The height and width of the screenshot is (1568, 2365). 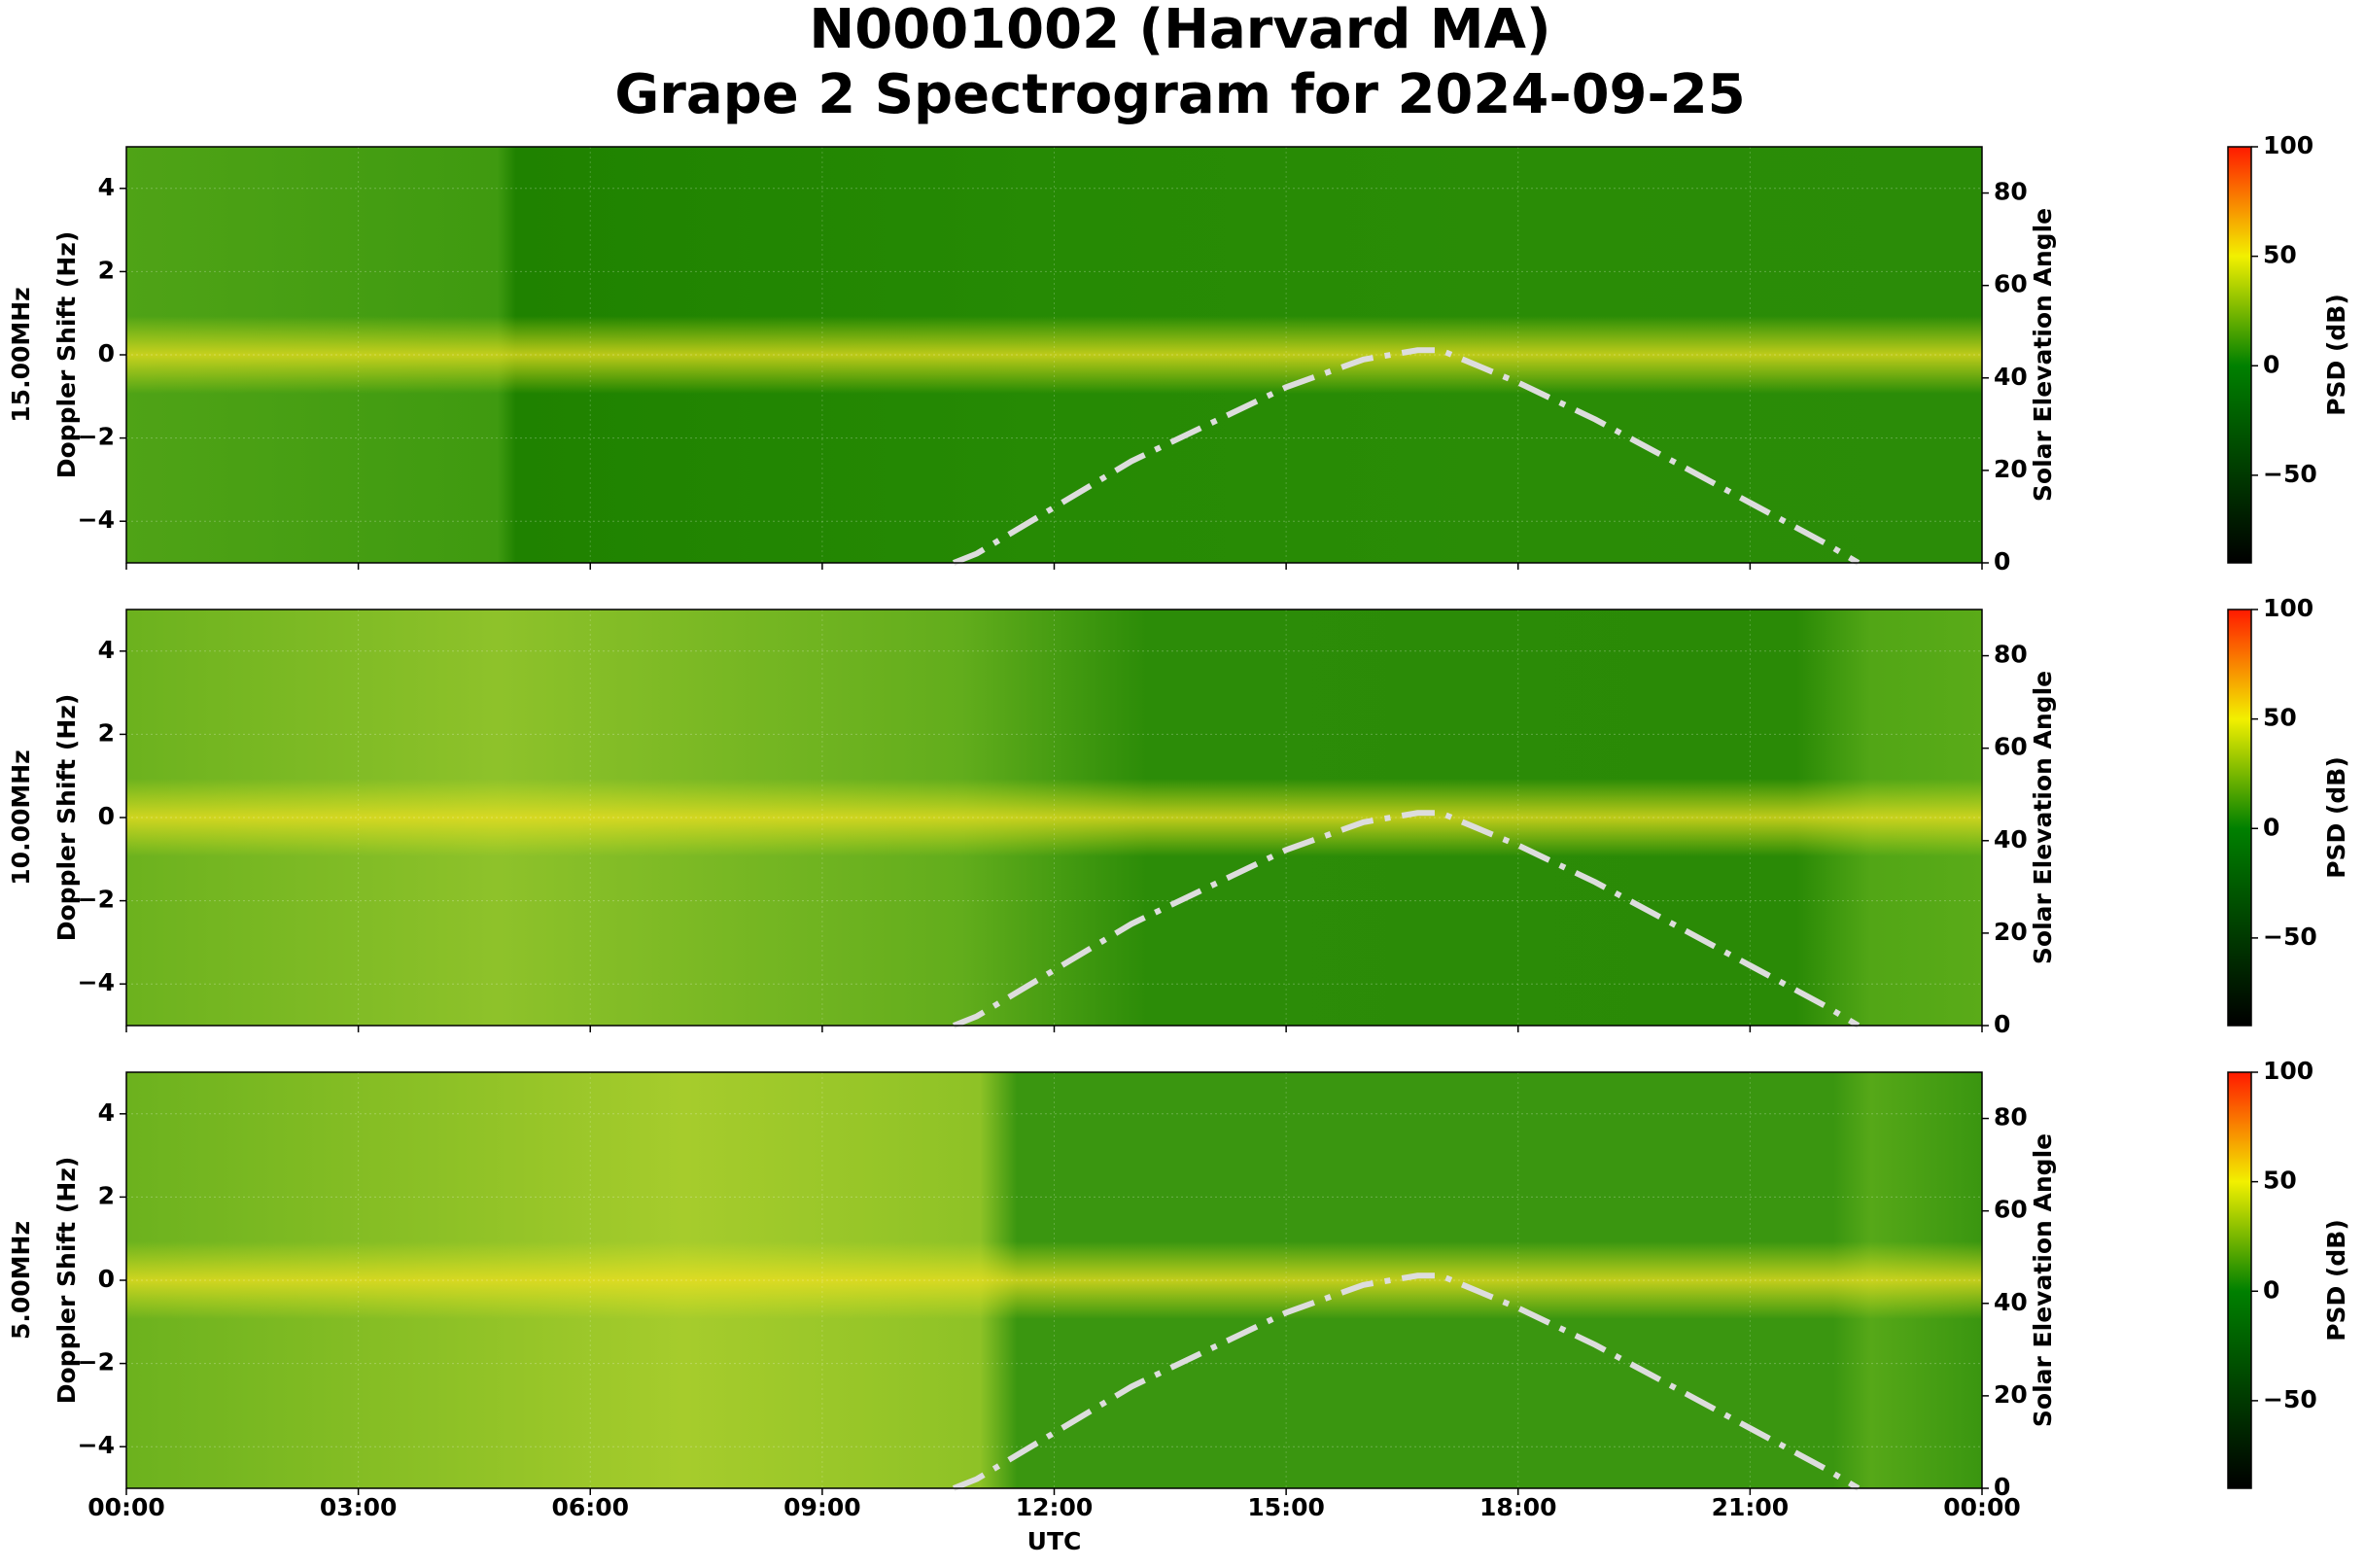 I want to click on x-tick-label: 06:00, so click(x=590, y=1507).